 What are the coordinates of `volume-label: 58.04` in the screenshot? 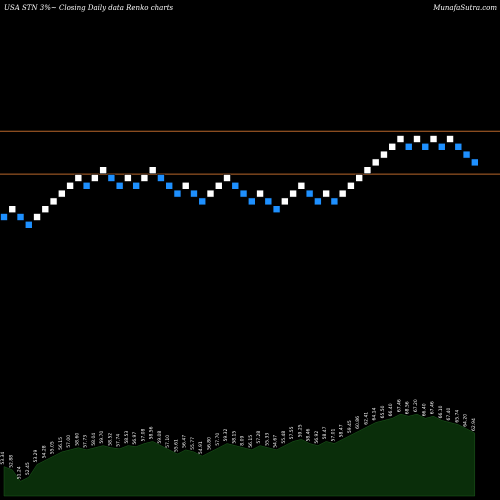 It's located at (94, 439).